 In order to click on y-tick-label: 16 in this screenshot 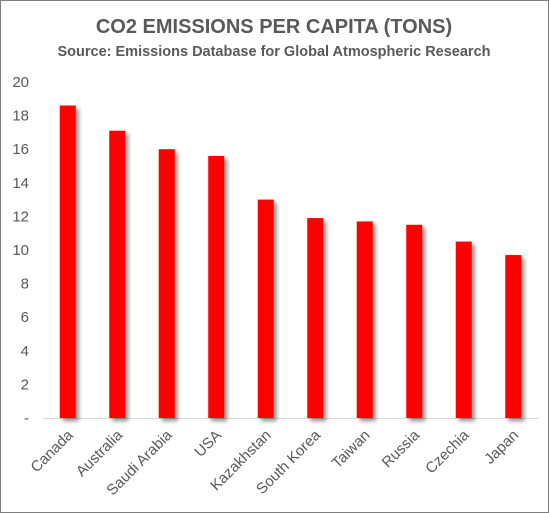, I will do `click(20, 149)`.